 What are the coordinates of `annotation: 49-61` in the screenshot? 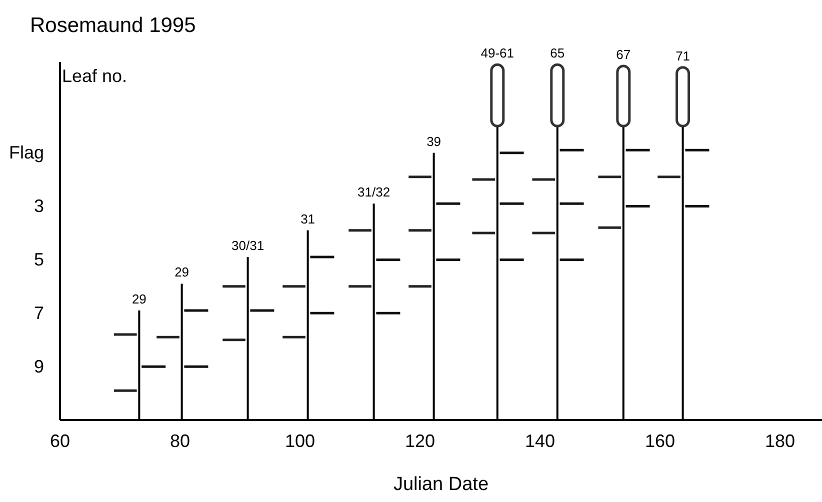 It's located at (497, 53).